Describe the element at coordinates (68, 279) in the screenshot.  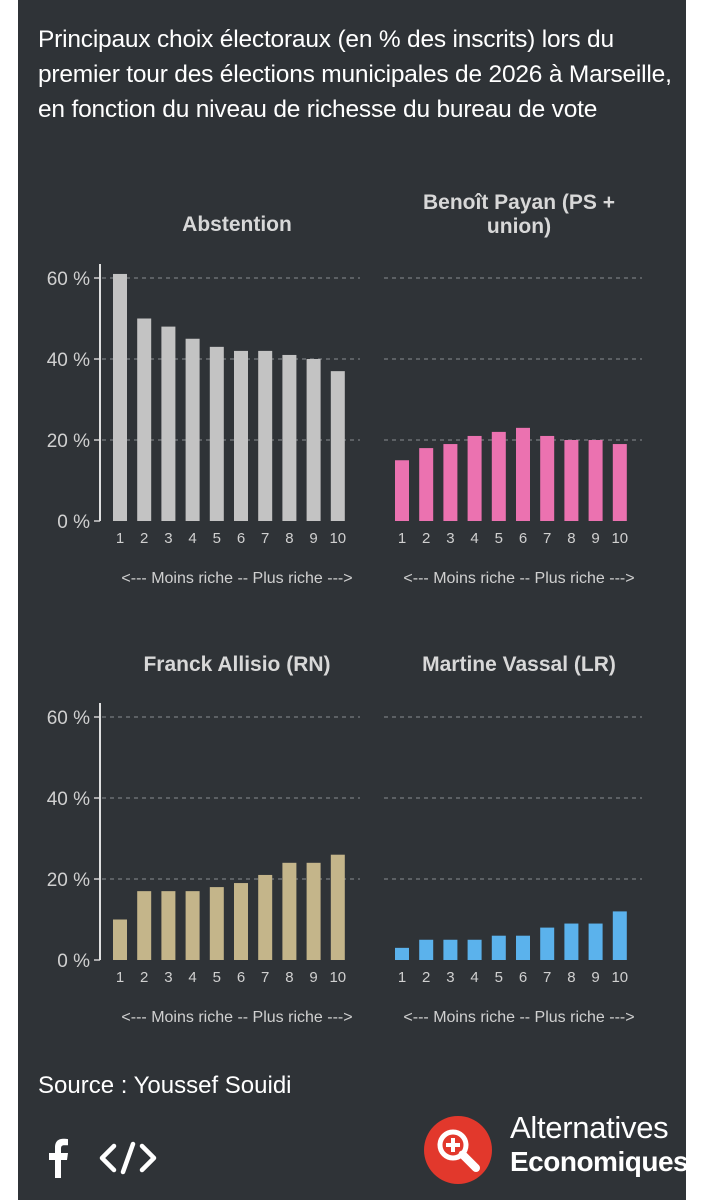
I see `ytick-label-0-3: 60 %` at that location.